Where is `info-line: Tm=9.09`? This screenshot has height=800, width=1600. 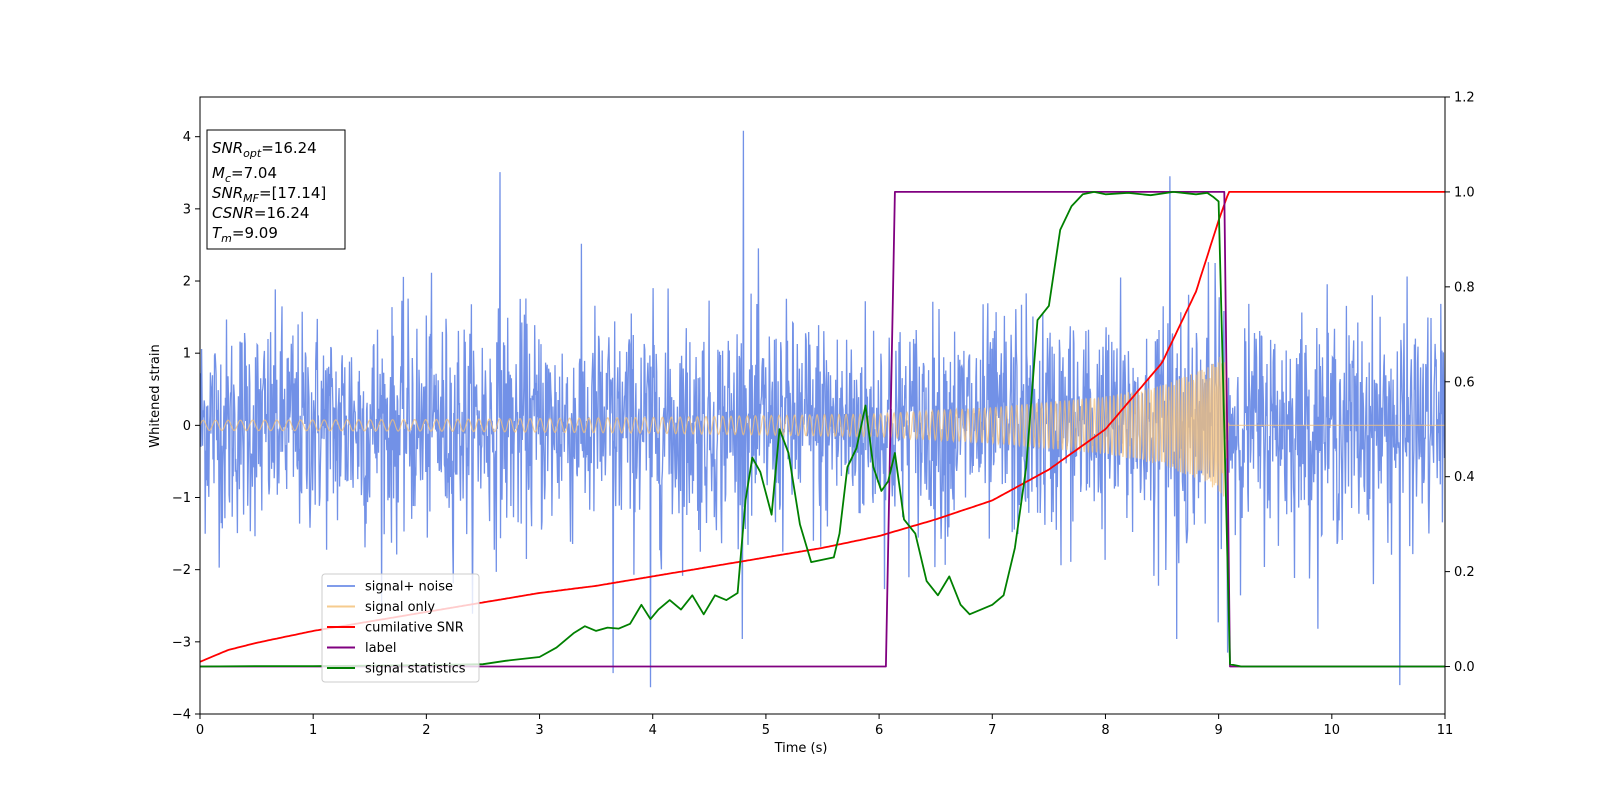 info-line: Tm=9.09 is located at coordinates (245, 234).